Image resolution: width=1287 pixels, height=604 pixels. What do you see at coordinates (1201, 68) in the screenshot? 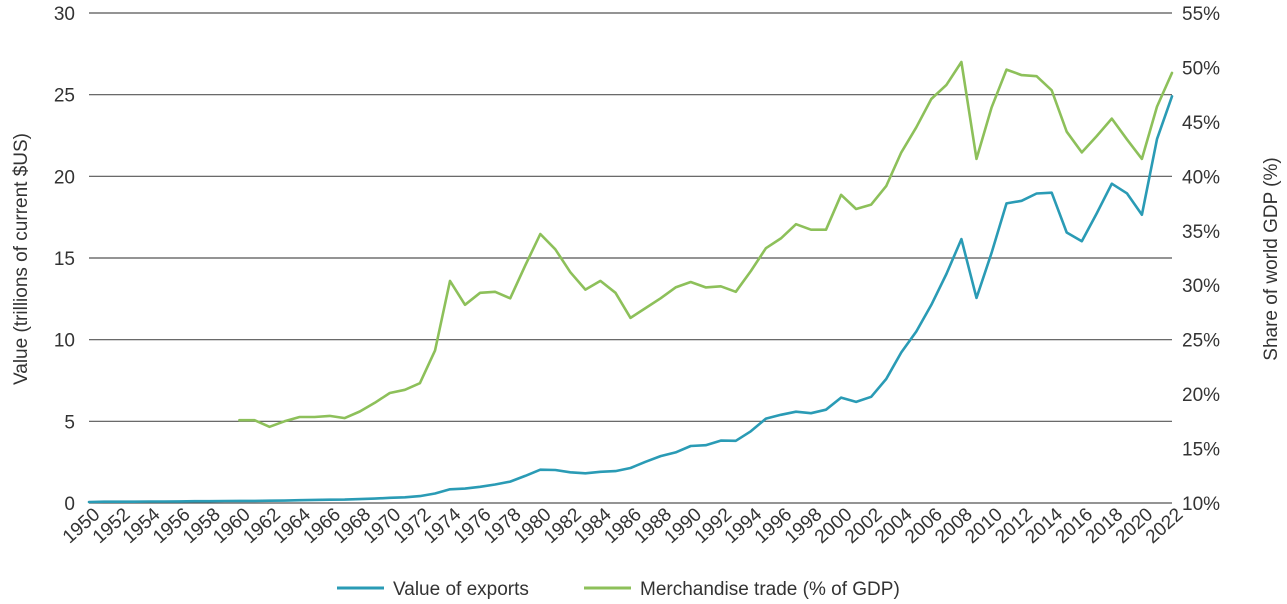
I see `y2-tick-label: 50%` at bounding box center [1201, 68].